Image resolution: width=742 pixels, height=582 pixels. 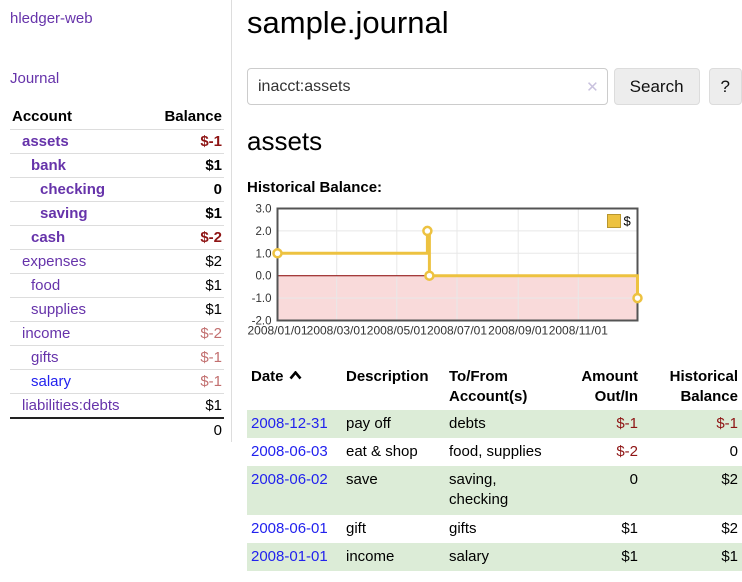 What do you see at coordinates (370, 556) in the screenshot?
I see `register-description: income` at bounding box center [370, 556].